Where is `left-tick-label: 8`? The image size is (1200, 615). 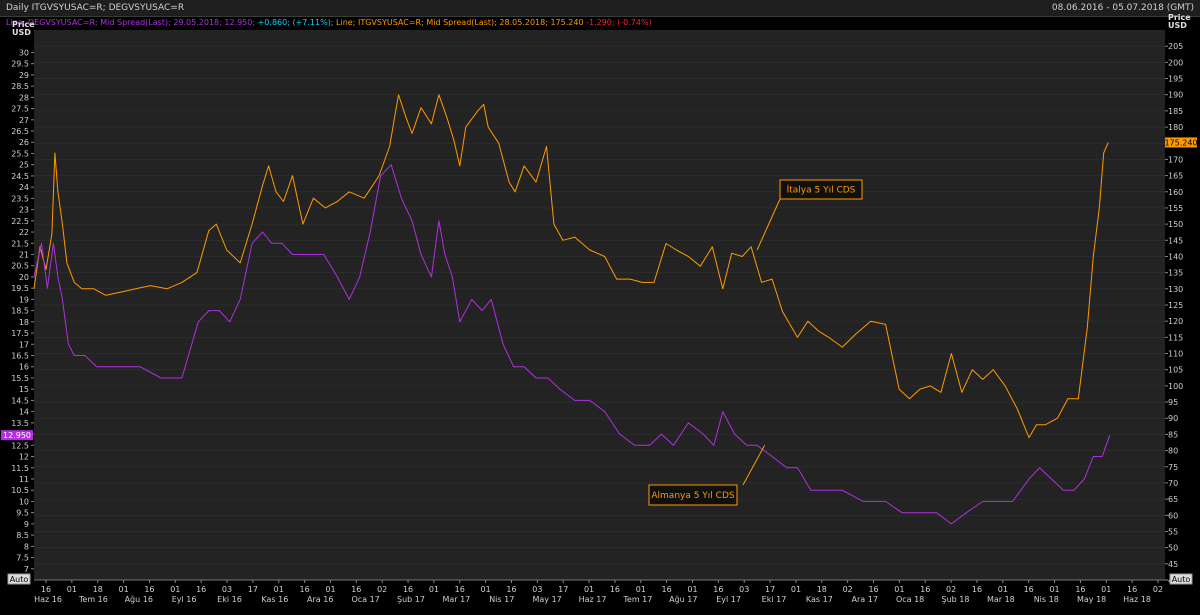
left-tick-label: 8 is located at coordinates (26, 546).